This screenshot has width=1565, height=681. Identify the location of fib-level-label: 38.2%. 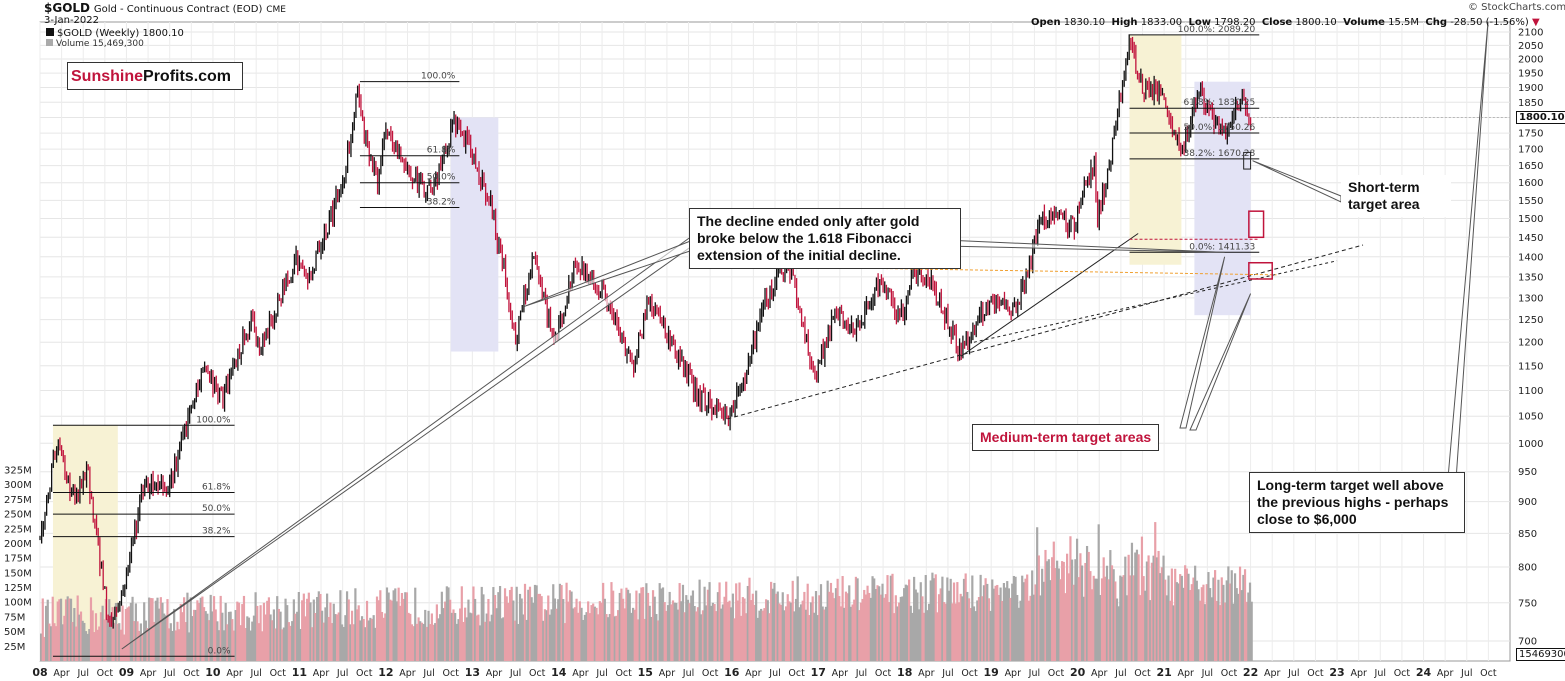
(216, 532).